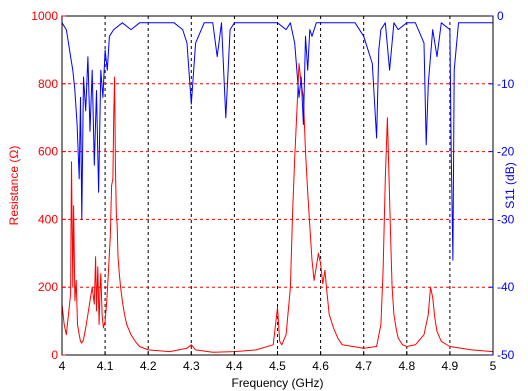  I want to click on left-tick-label: 600, so click(48, 152).